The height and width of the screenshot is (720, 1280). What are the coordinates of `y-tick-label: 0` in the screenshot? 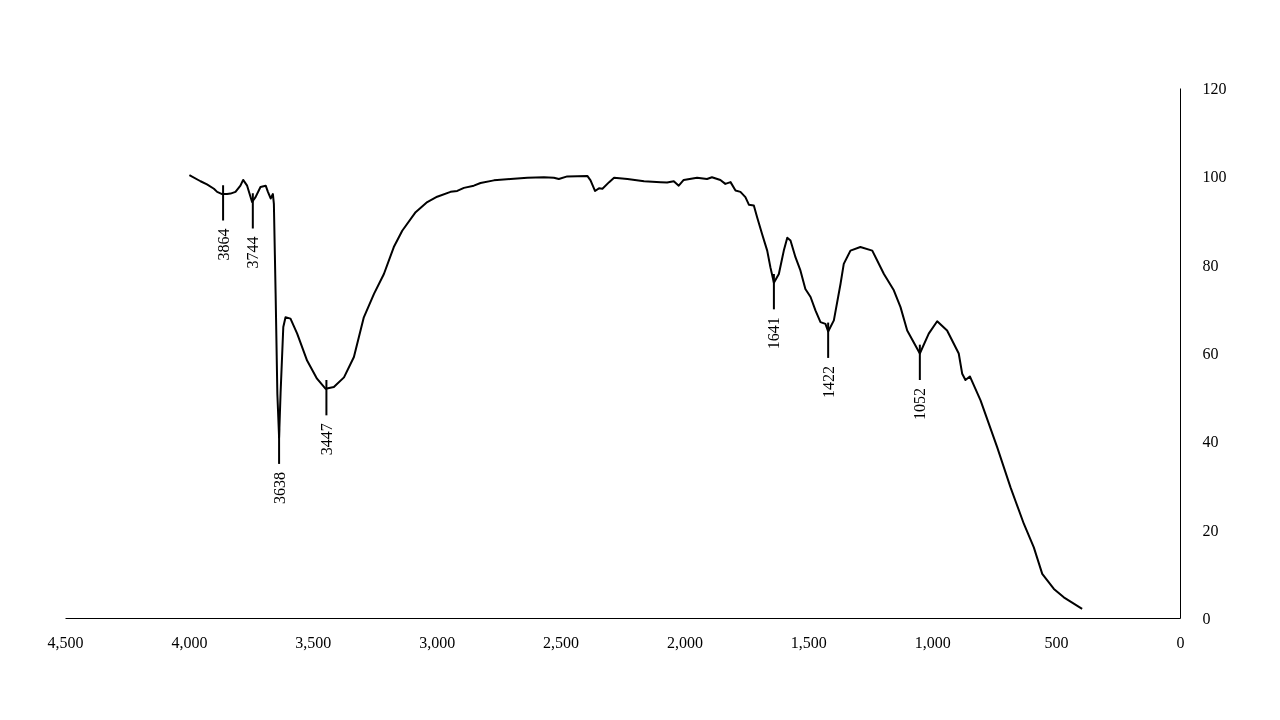 It's located at (1206, 618).